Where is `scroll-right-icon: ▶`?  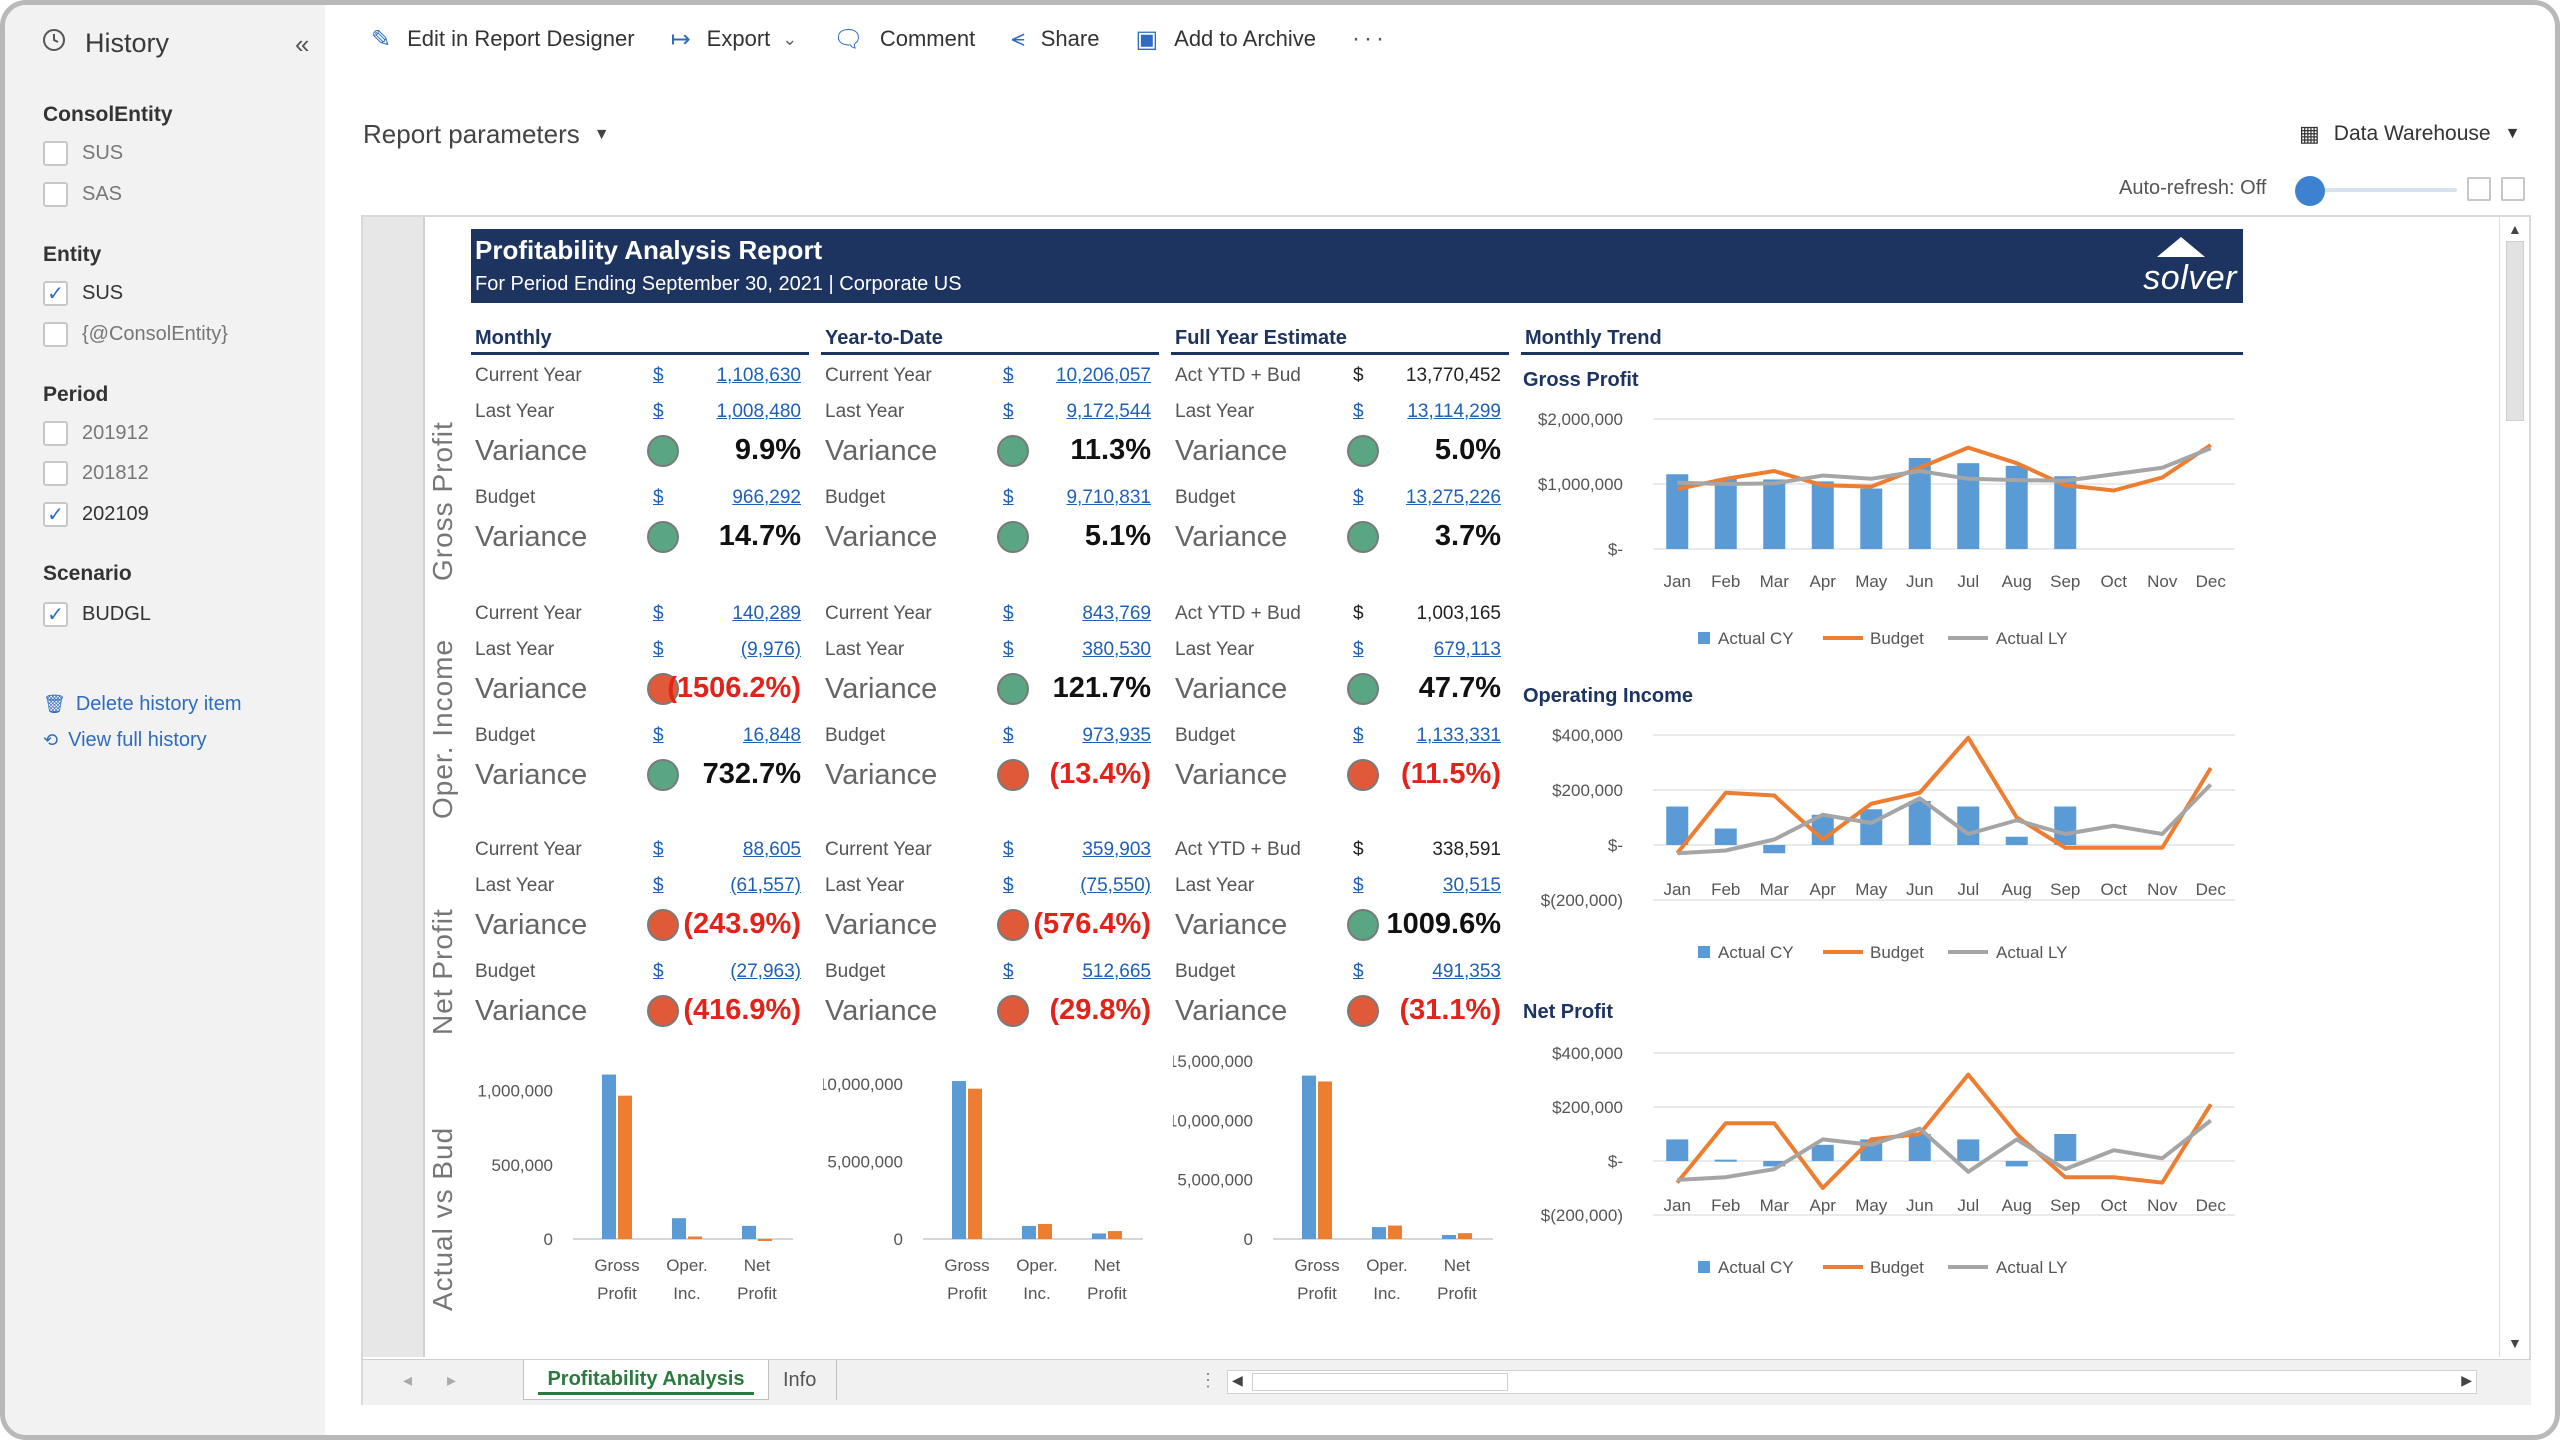
scroll-right-icon: ▶ is located at coordinates (2466, 1380).